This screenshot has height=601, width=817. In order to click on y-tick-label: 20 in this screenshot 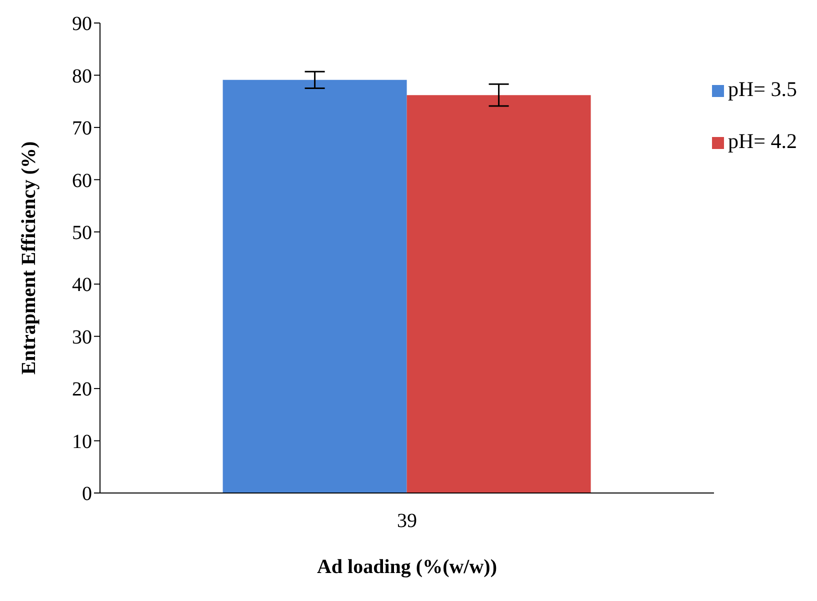, I will do `click(82, 389)`.